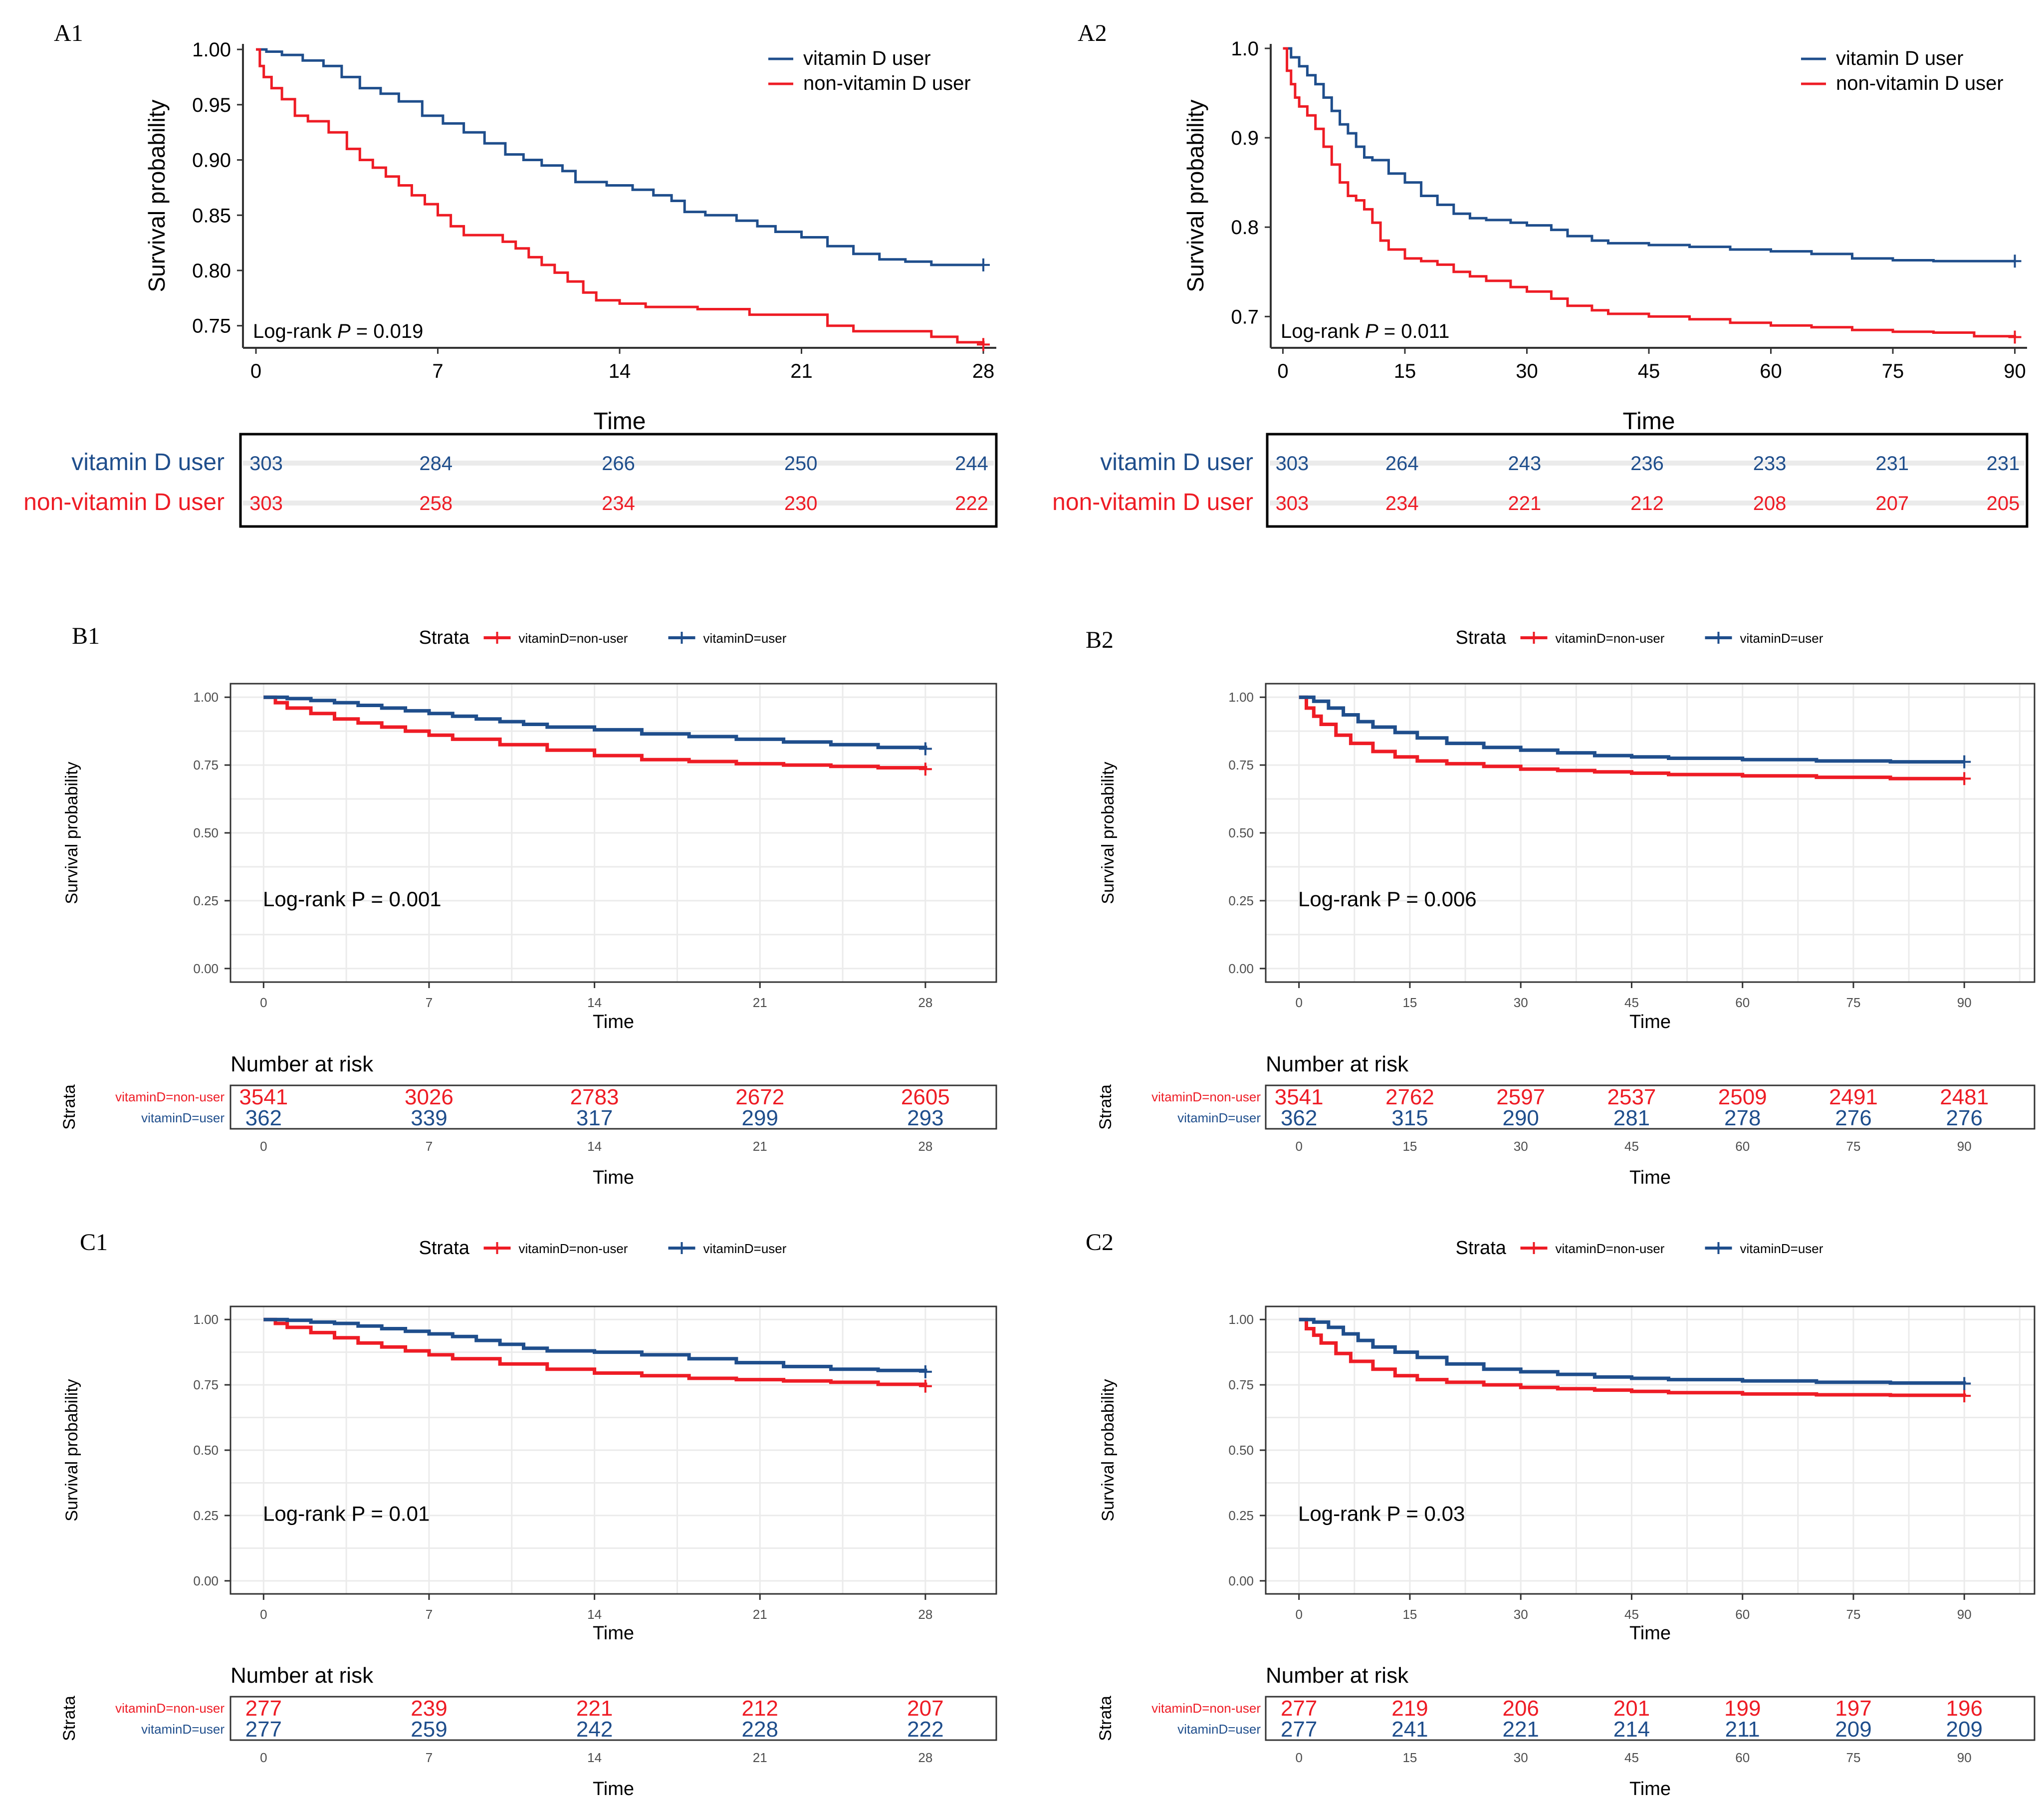 Image resolution: width=2044 pixels, height=1797 pixels. I want to click on y-tick-label: 0.00, so click(206, 1580).